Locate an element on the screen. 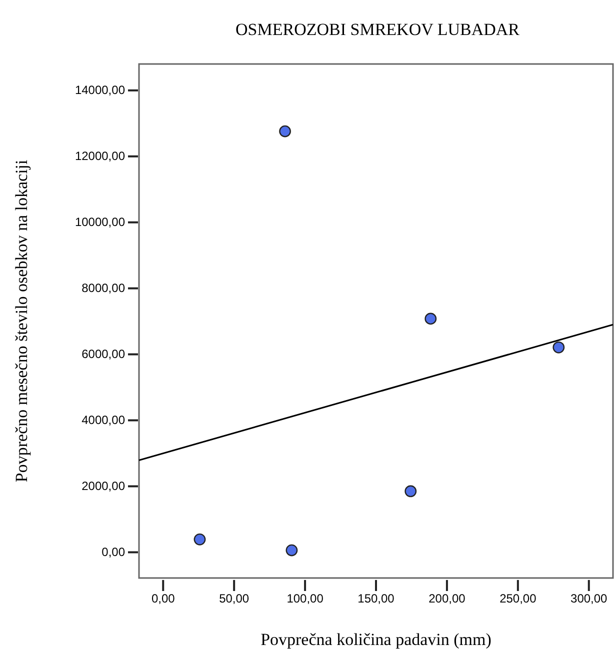  y-tick-label: 0,00 is located at coordinates (114, 552).